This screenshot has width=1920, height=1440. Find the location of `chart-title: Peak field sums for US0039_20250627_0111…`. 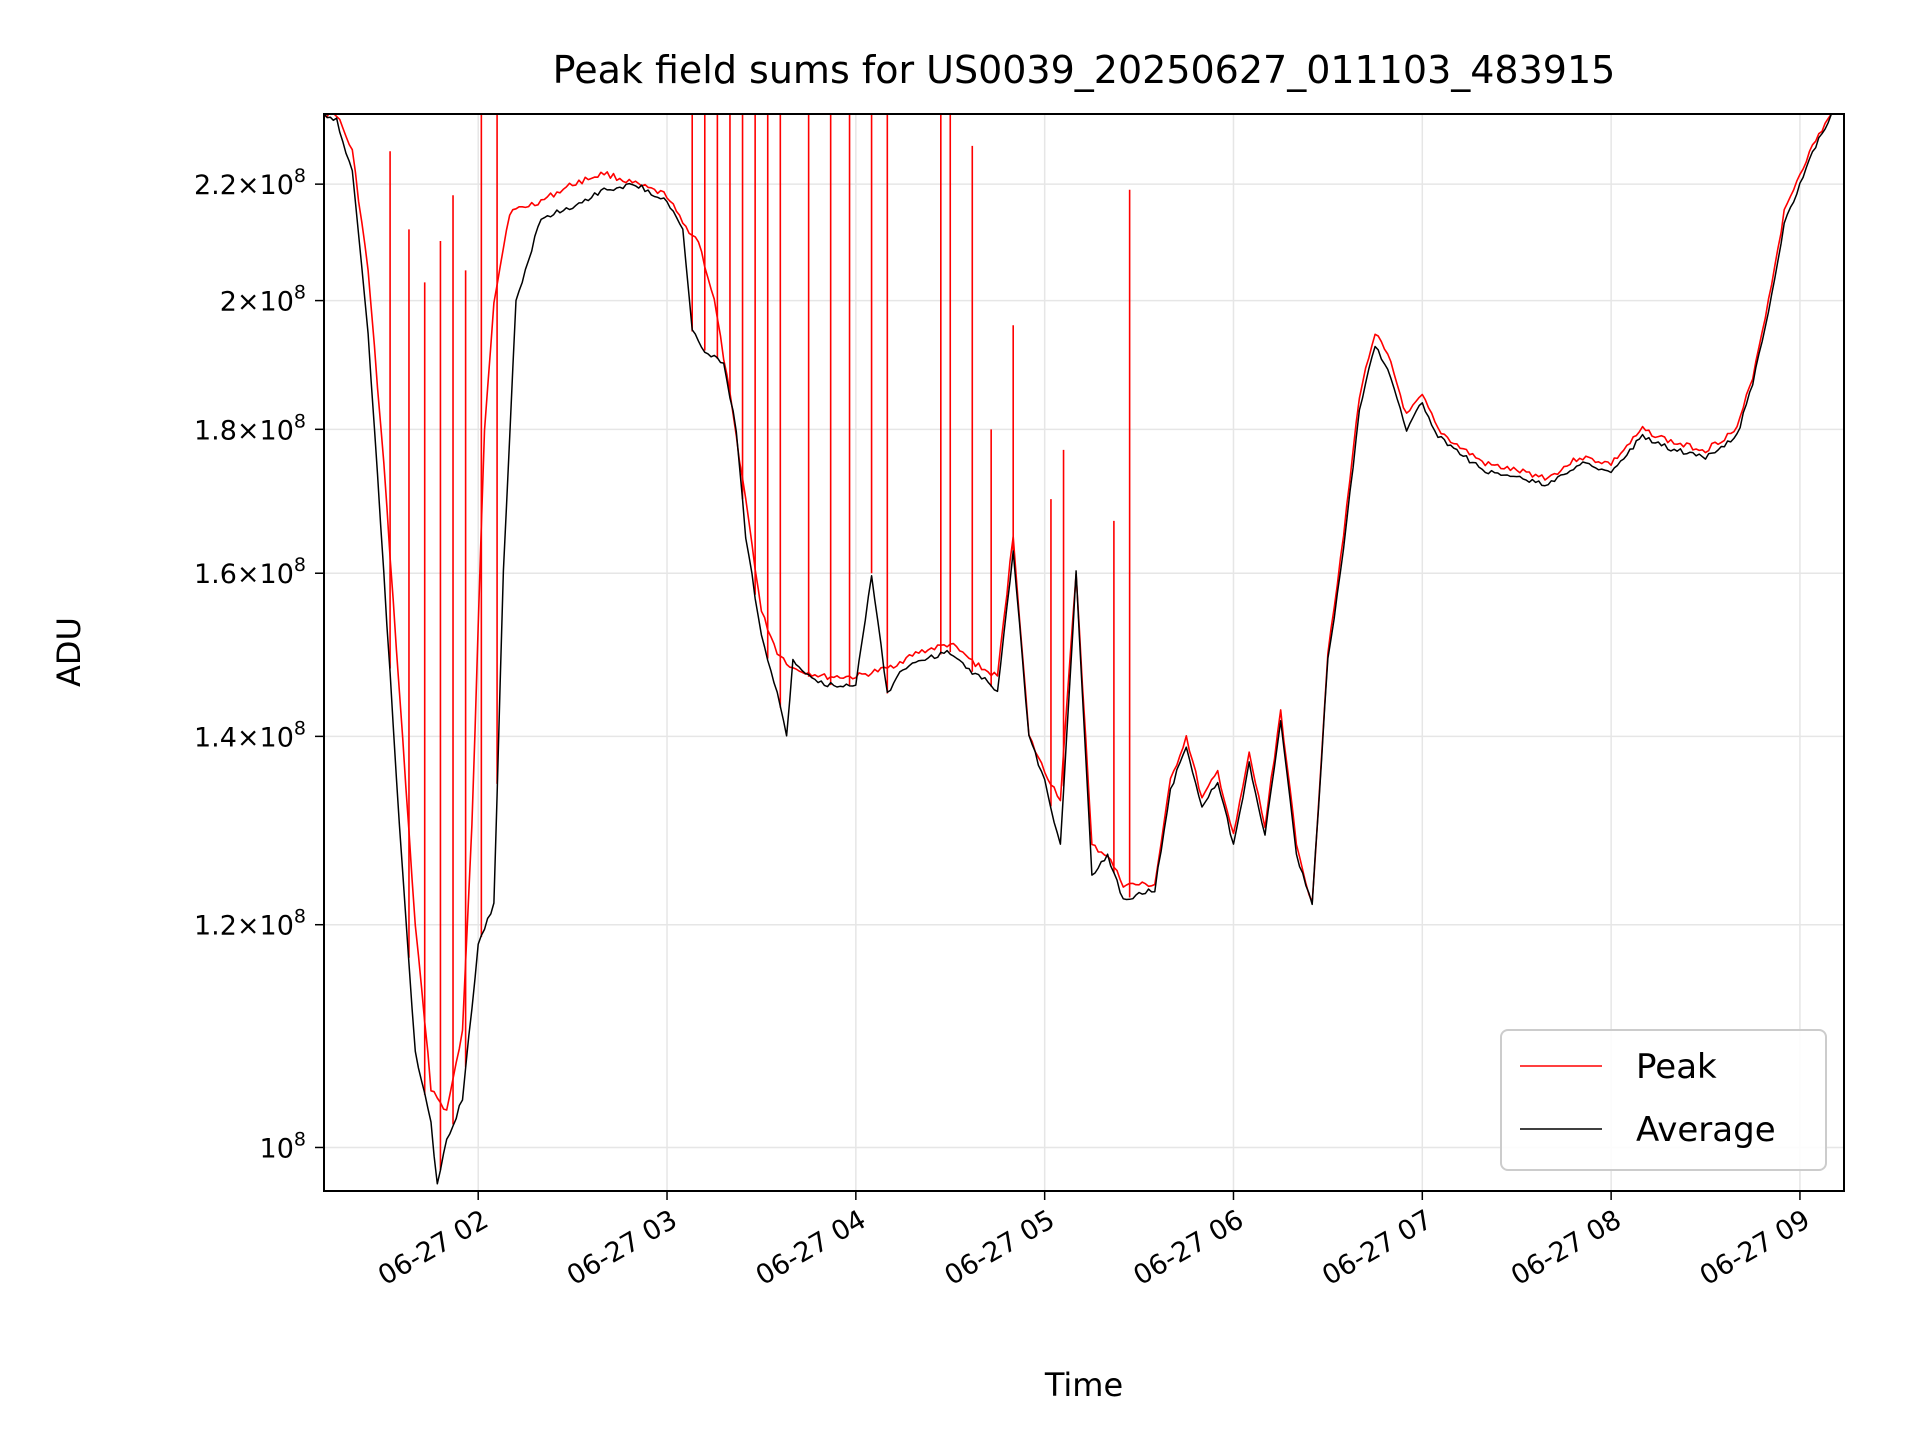

chart-title: Peak field sums for US0039_20250627_0111… is located at coordinates (1084, 70).